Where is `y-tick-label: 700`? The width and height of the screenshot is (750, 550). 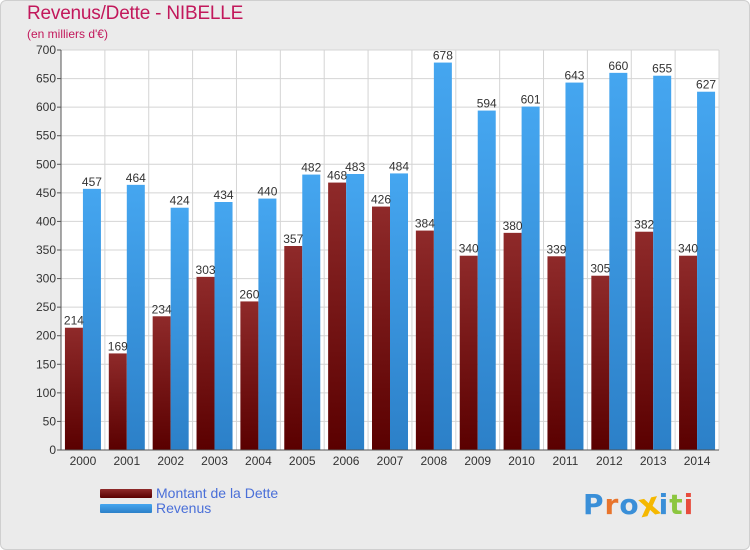
y-tick-label: 700 is located at coordinates (46, 50).